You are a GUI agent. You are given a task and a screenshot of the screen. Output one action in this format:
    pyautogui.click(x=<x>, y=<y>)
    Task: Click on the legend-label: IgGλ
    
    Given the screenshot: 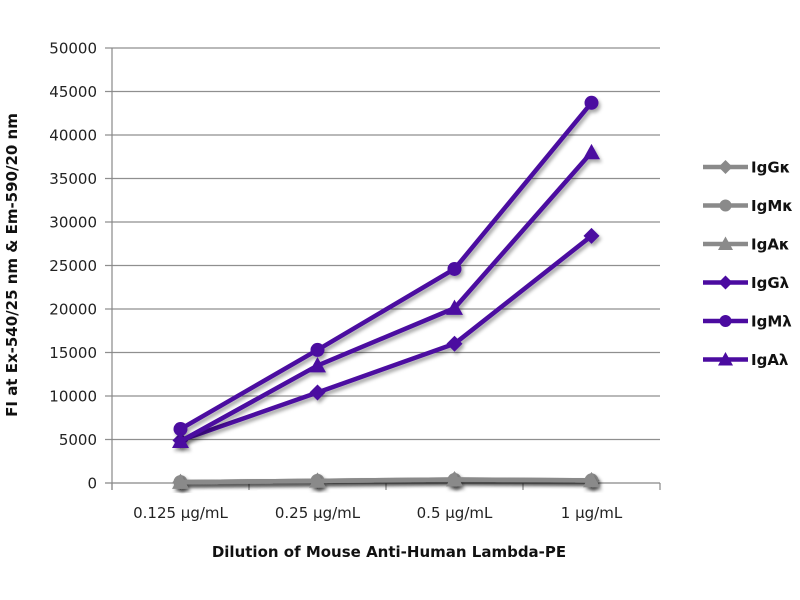 What is the action you would take?
    pyautogui.click(x=770, y=283)
    